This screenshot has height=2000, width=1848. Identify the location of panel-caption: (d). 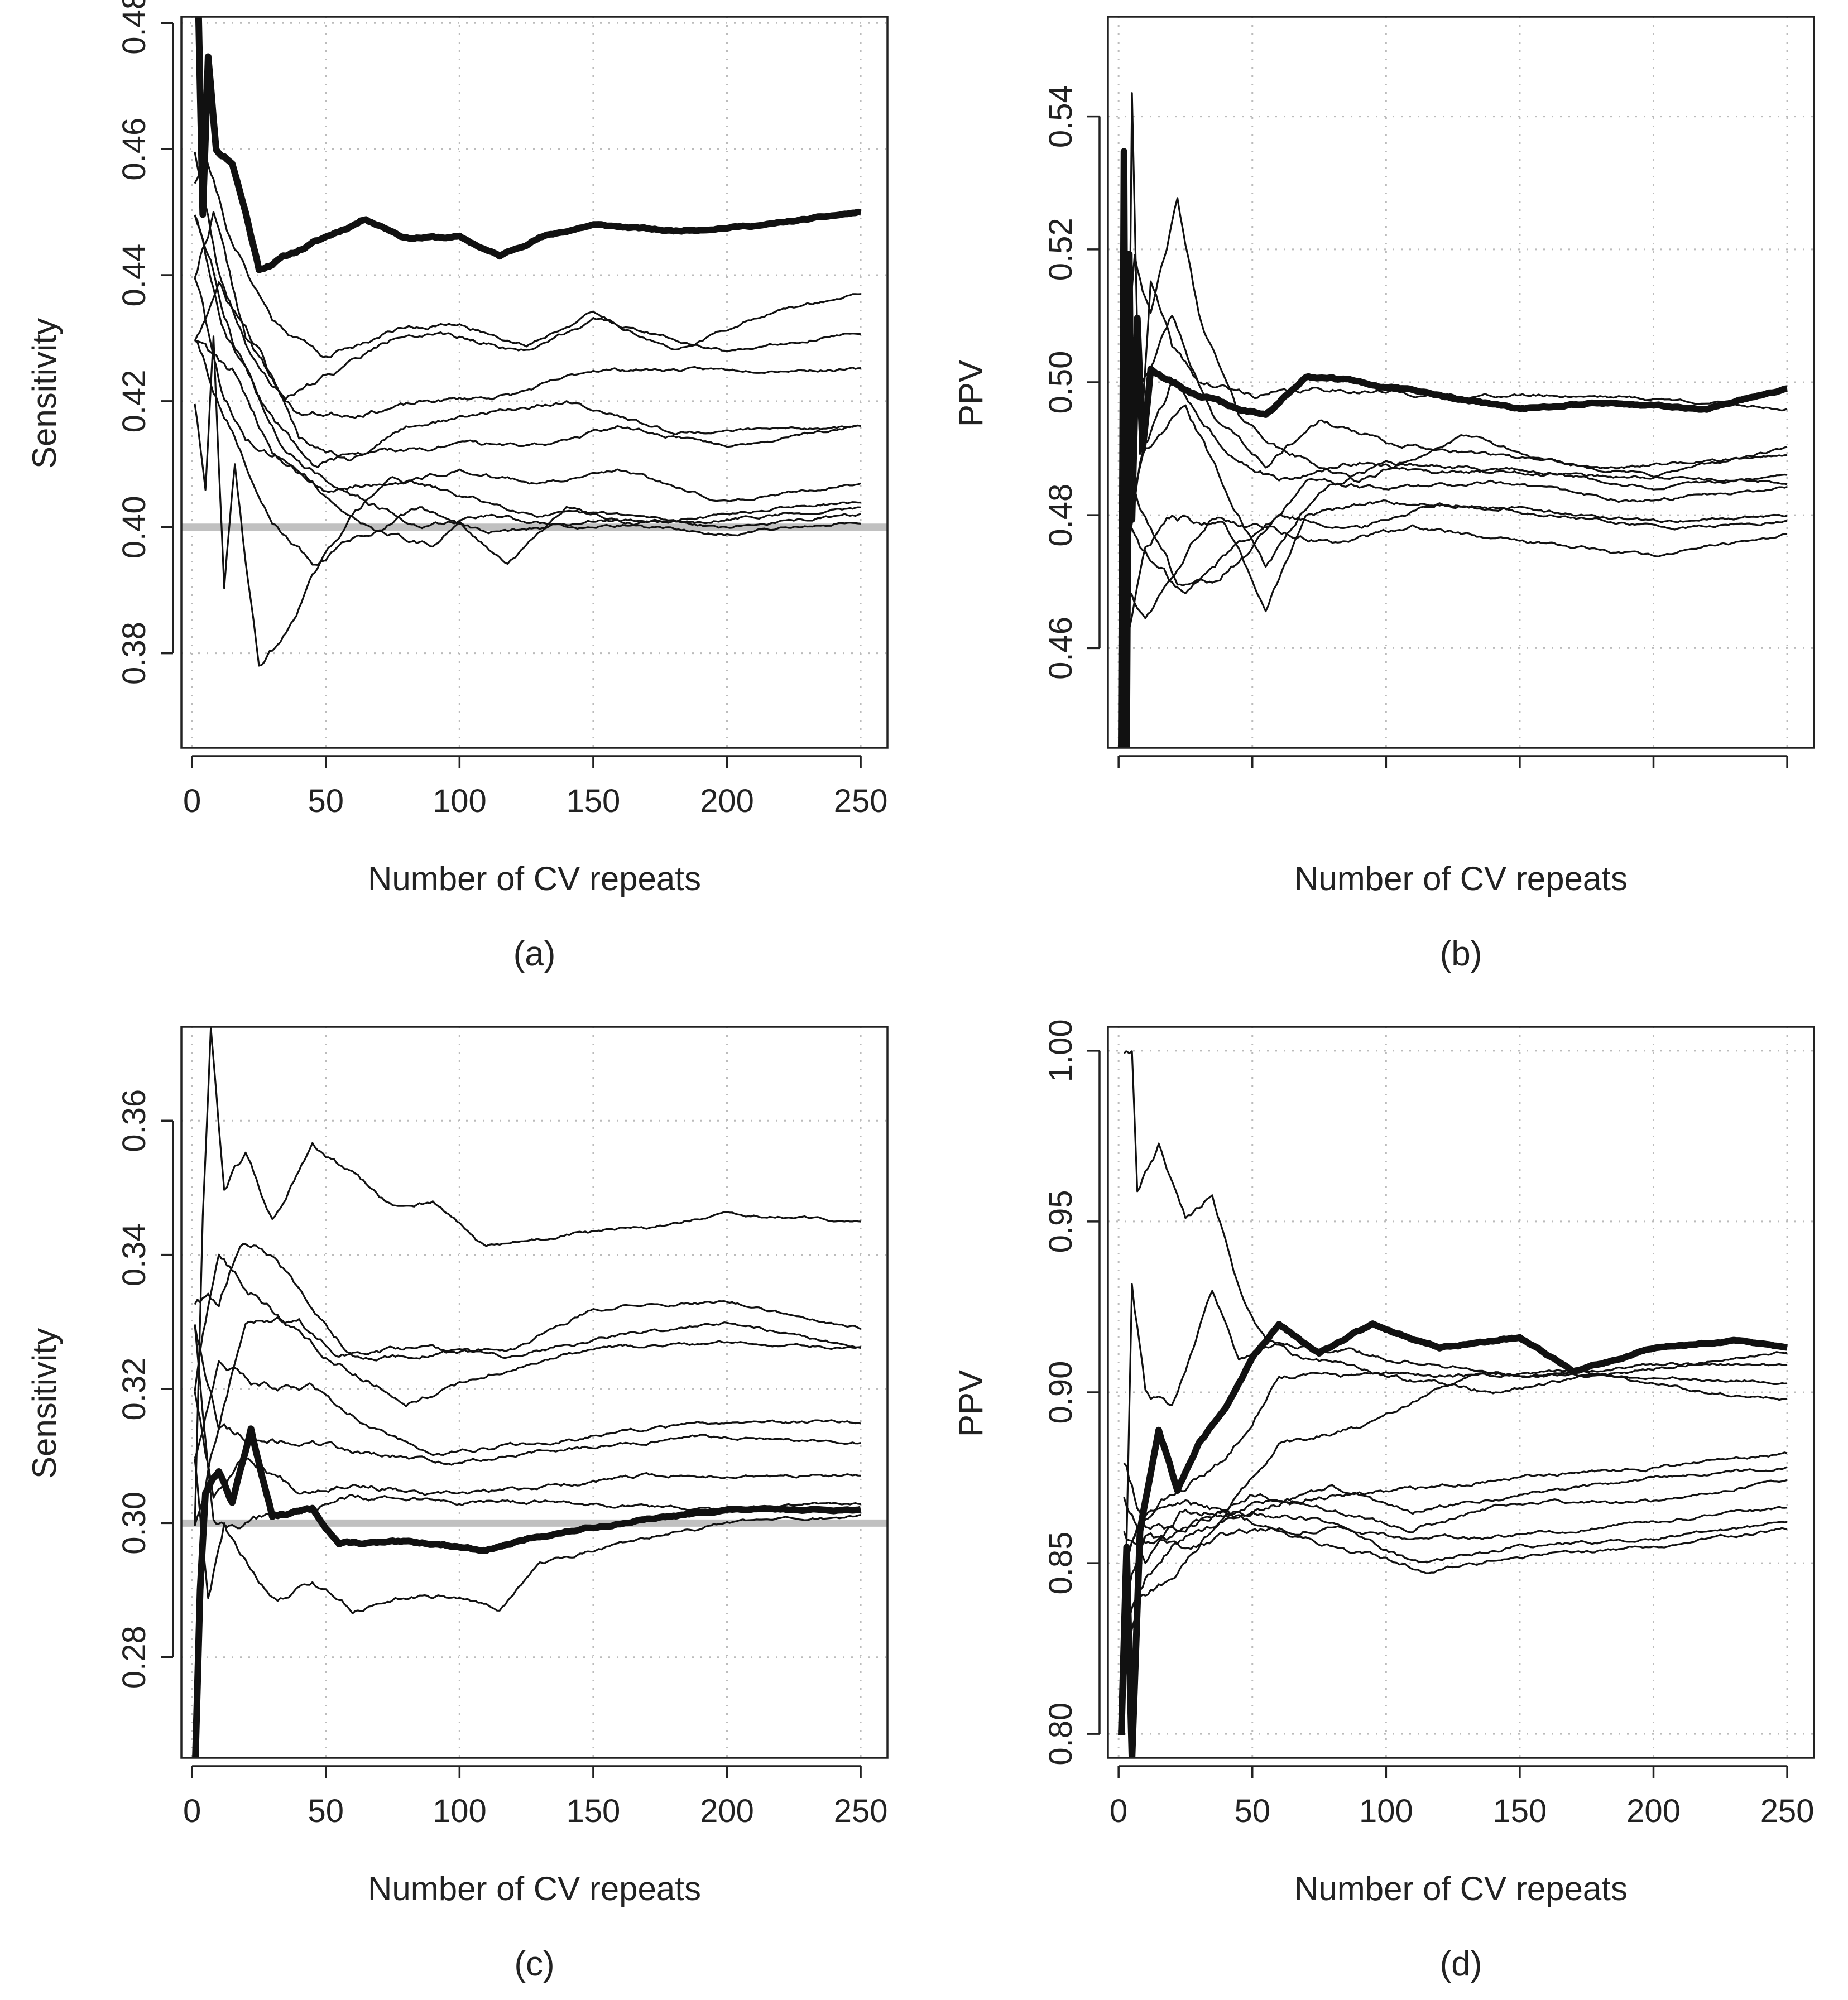
(1461, 1964).